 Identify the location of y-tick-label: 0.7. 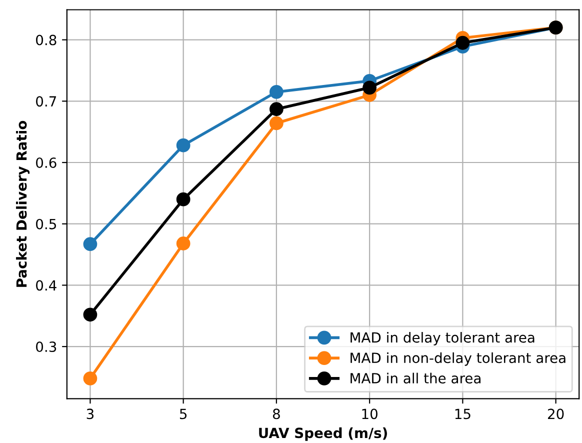
(46, 101).